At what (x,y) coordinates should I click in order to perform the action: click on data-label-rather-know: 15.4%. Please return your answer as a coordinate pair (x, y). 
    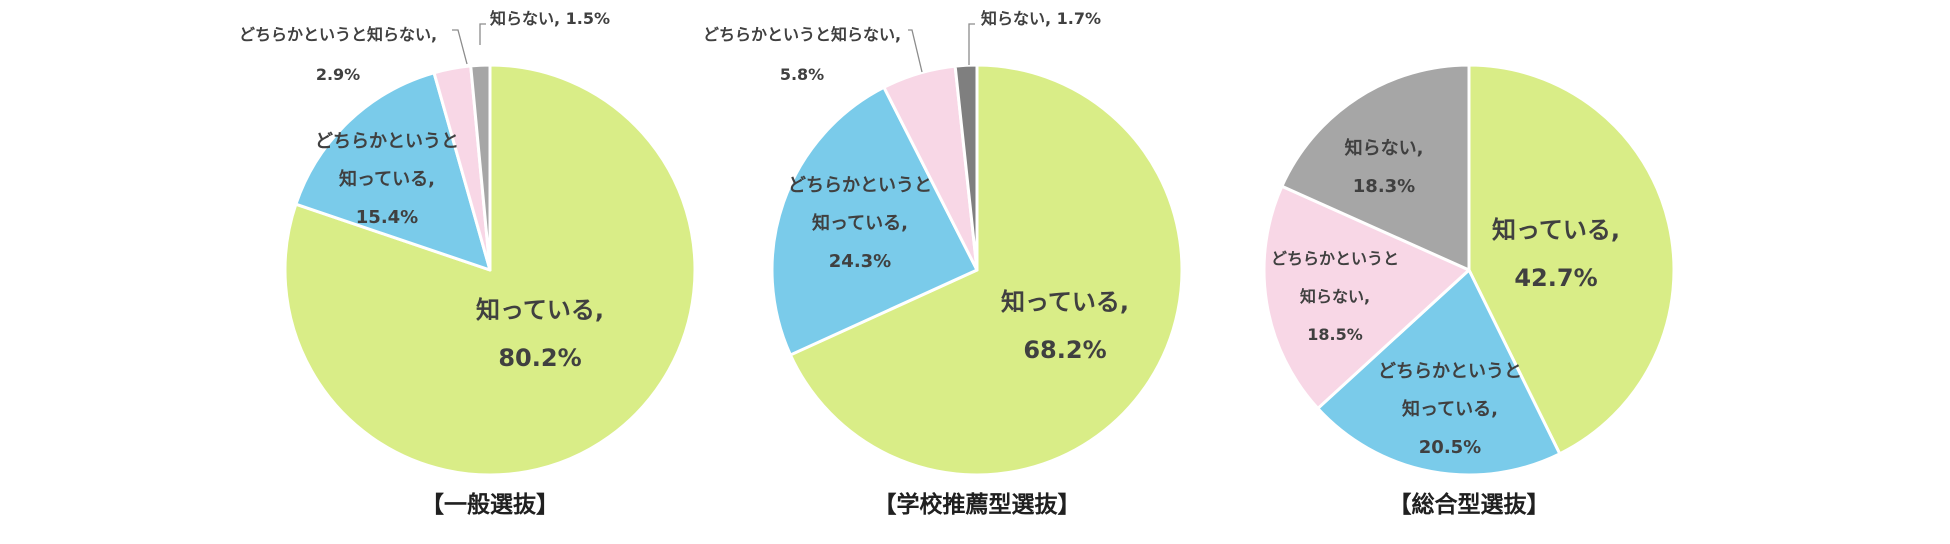
    Looking at the image, I should click on (387, 217).